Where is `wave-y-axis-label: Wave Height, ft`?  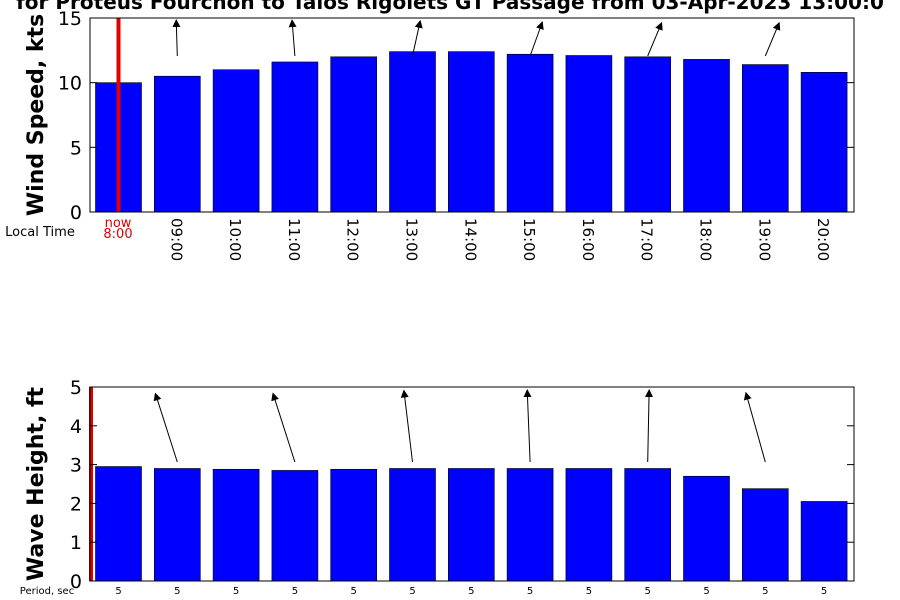 wave-y-axis-label: Wave Height, ft is located at coordinates (36, 483).